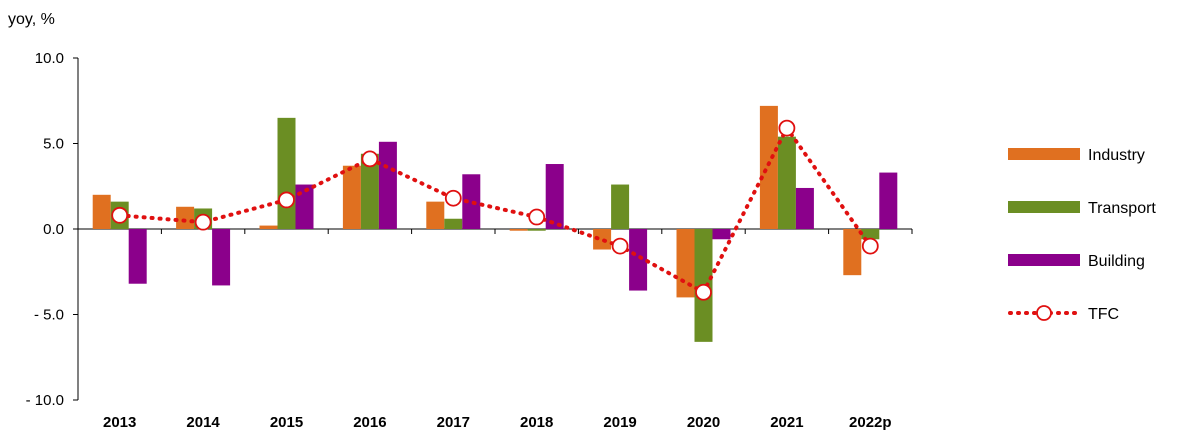  Describe the element at coordinates (351, 197) in the screenshot. I see `bar-industry-2016` at that location.